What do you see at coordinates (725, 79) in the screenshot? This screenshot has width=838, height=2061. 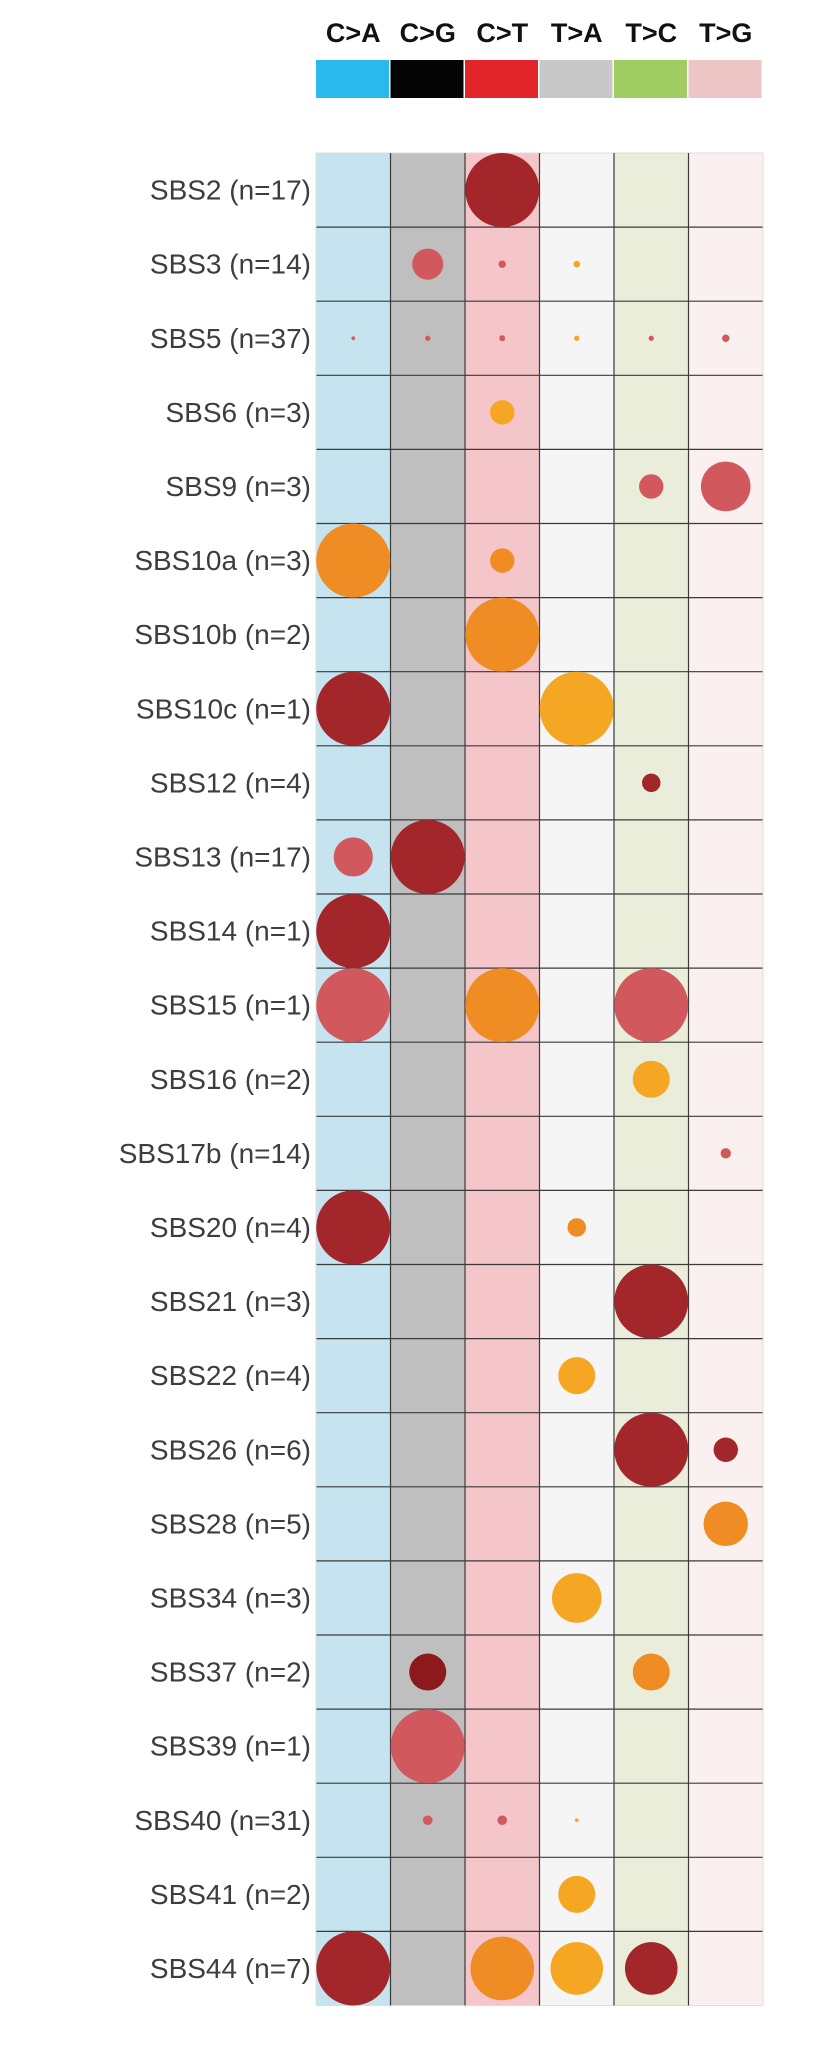 I see `legend-swatch-t-to-g` at bounding box center [725, 79].